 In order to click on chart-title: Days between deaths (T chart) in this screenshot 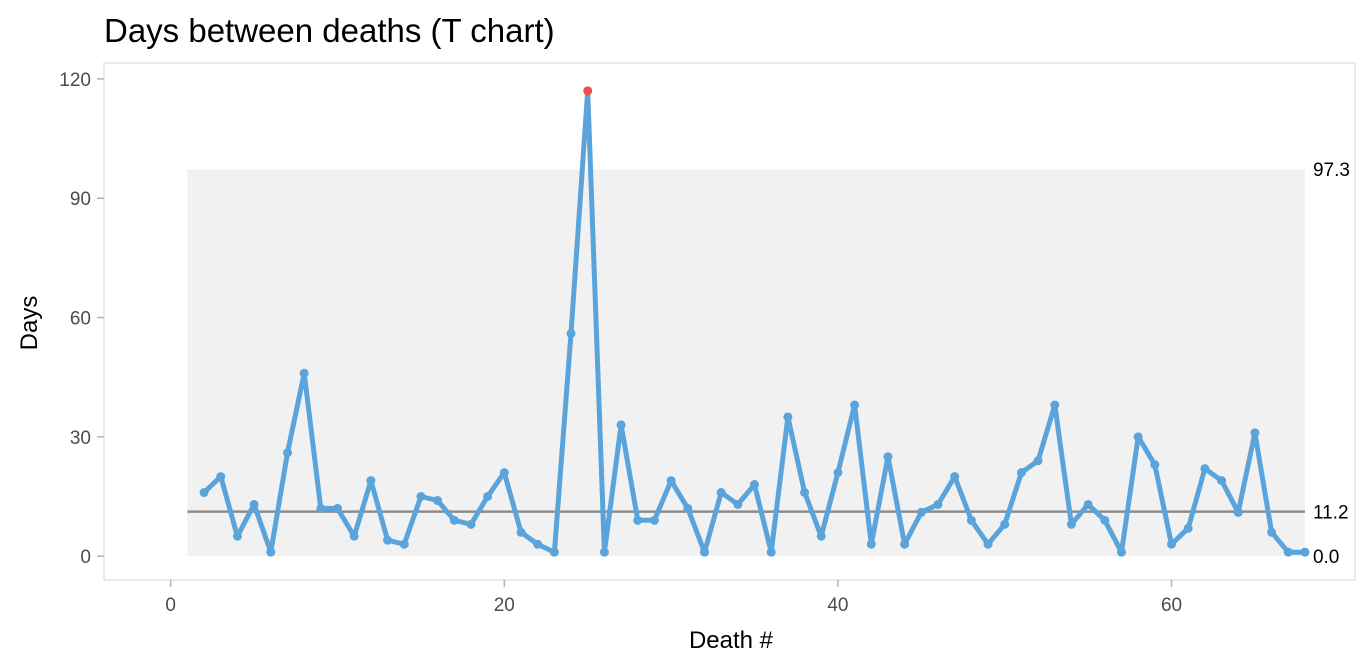, I will do `click(329, 30)`.